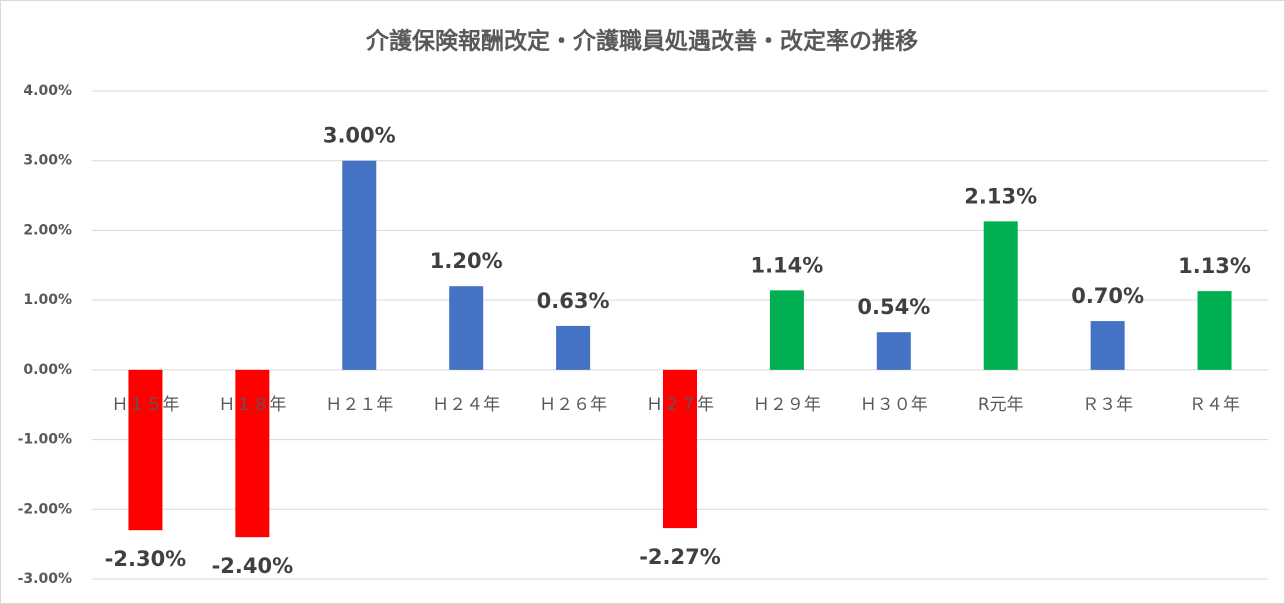 The height and width of the screenshot is (604, 1285). Describe the element at coordinates (1214, 266) in the screenshot. I see `value-label: 1.13%` at that location.